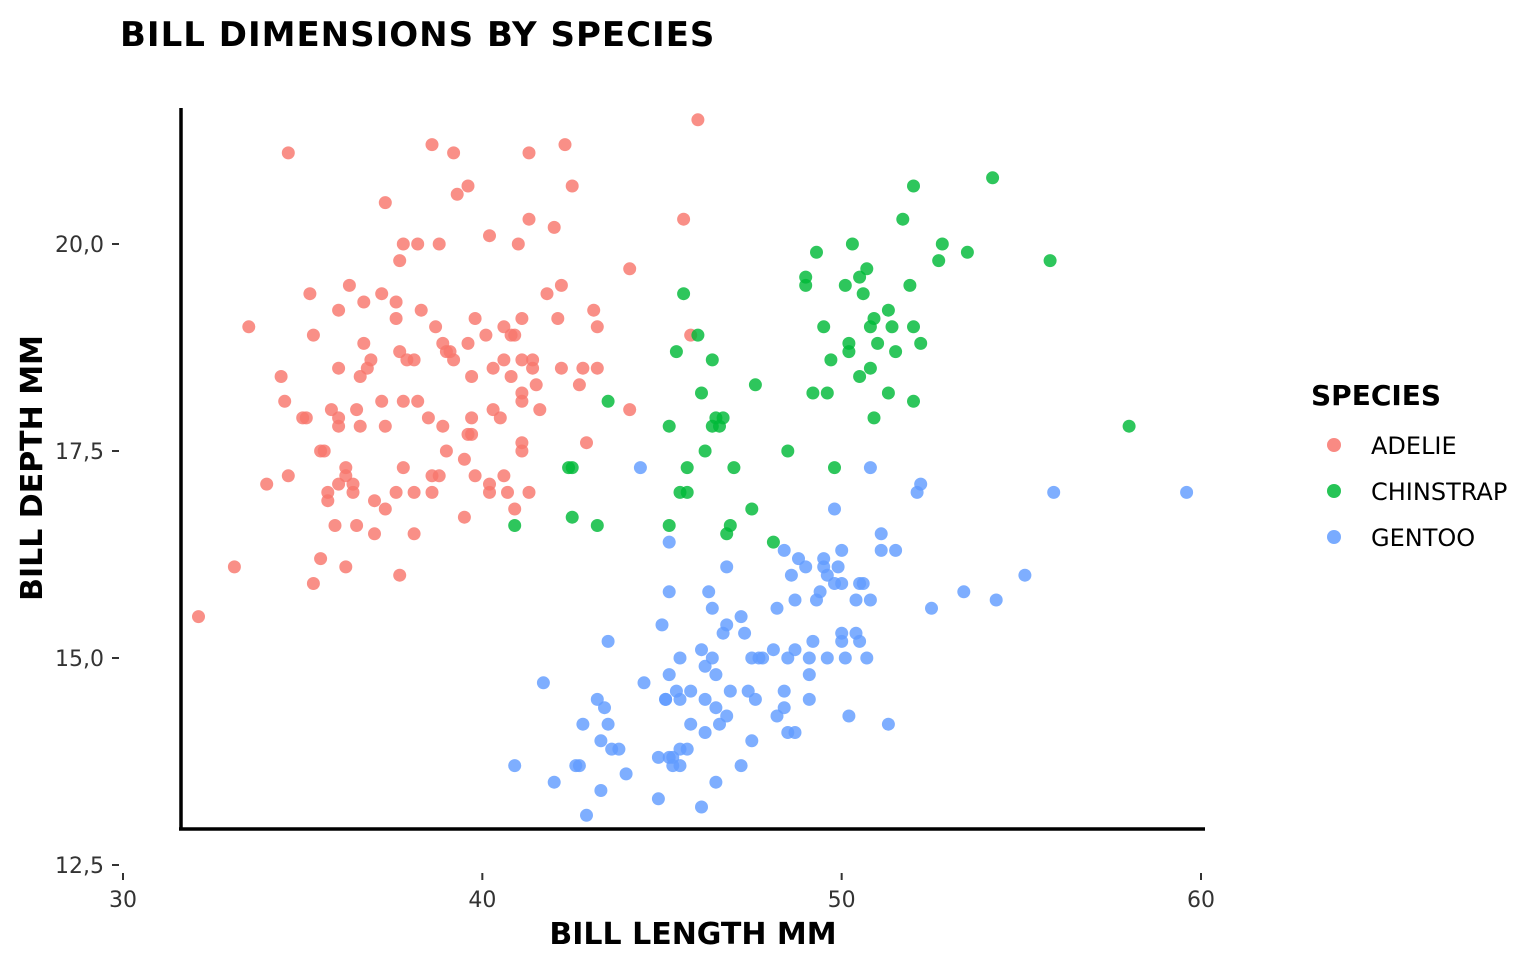  I want to click on legend-items: ADELIE CHINSTRAP GENTOO, so click(1417, 492).